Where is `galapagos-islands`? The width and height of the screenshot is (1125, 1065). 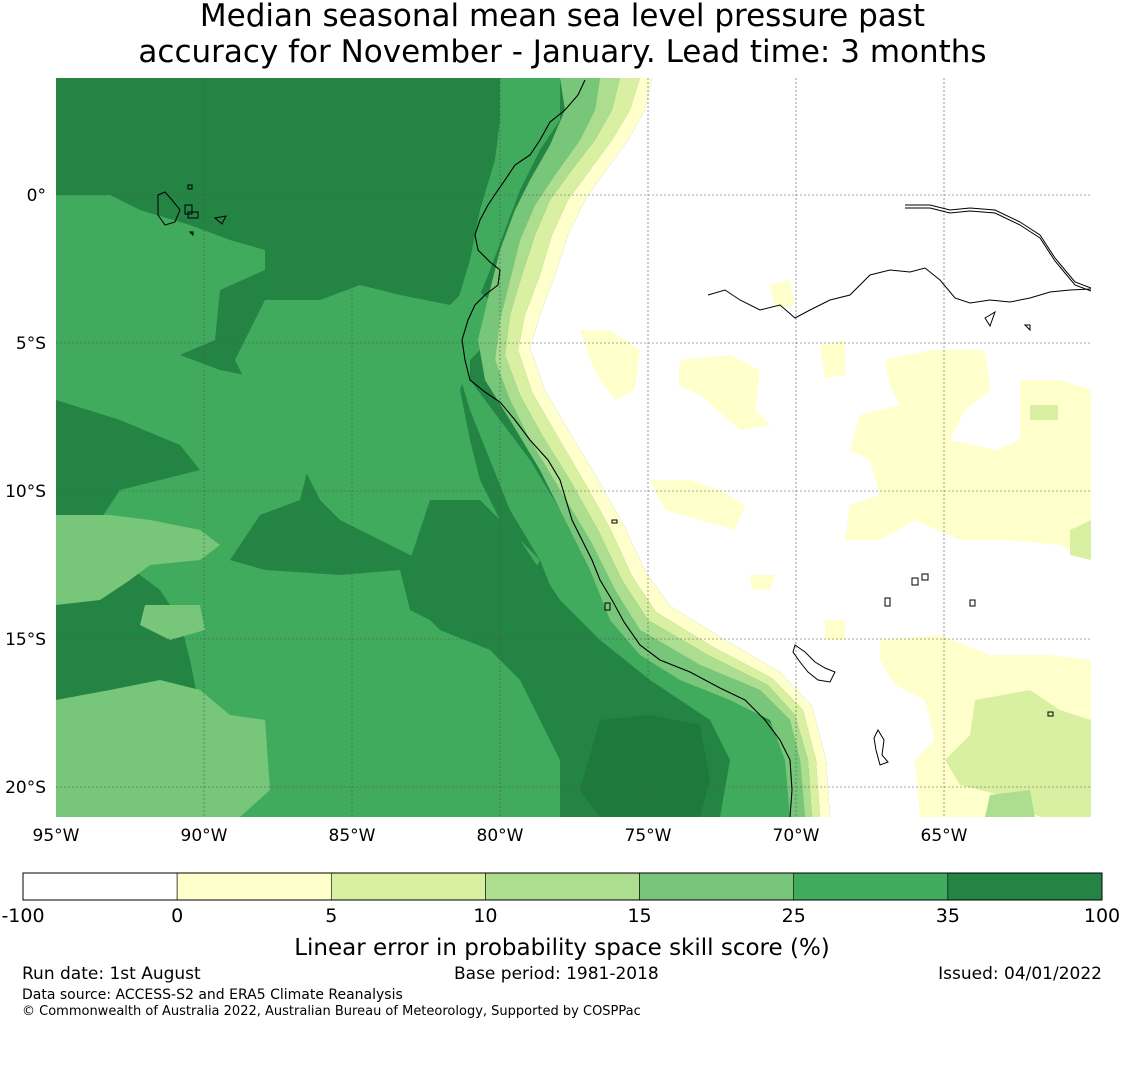
galapagos-islands is located at coordinates (192, 210).